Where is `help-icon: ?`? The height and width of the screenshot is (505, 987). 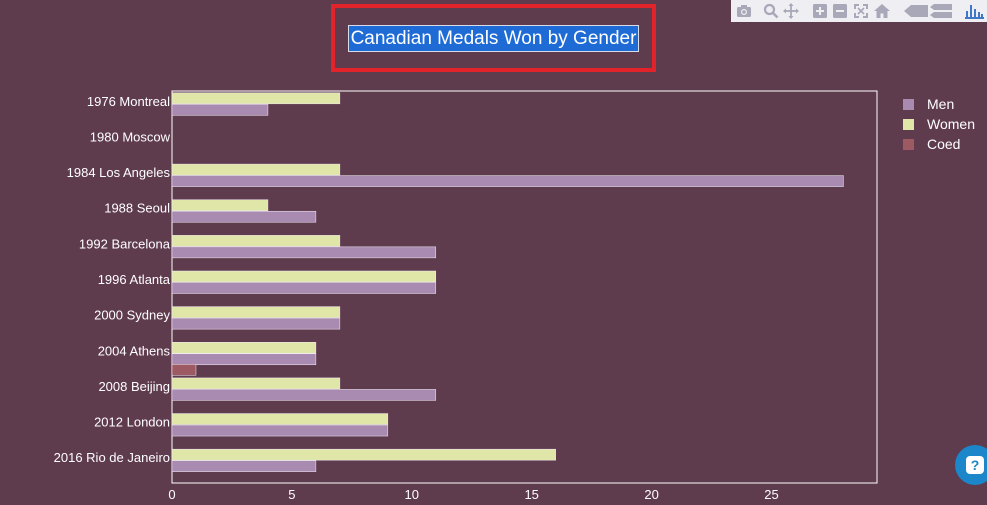
help-icon: ? is located at coordinates (975, 465).